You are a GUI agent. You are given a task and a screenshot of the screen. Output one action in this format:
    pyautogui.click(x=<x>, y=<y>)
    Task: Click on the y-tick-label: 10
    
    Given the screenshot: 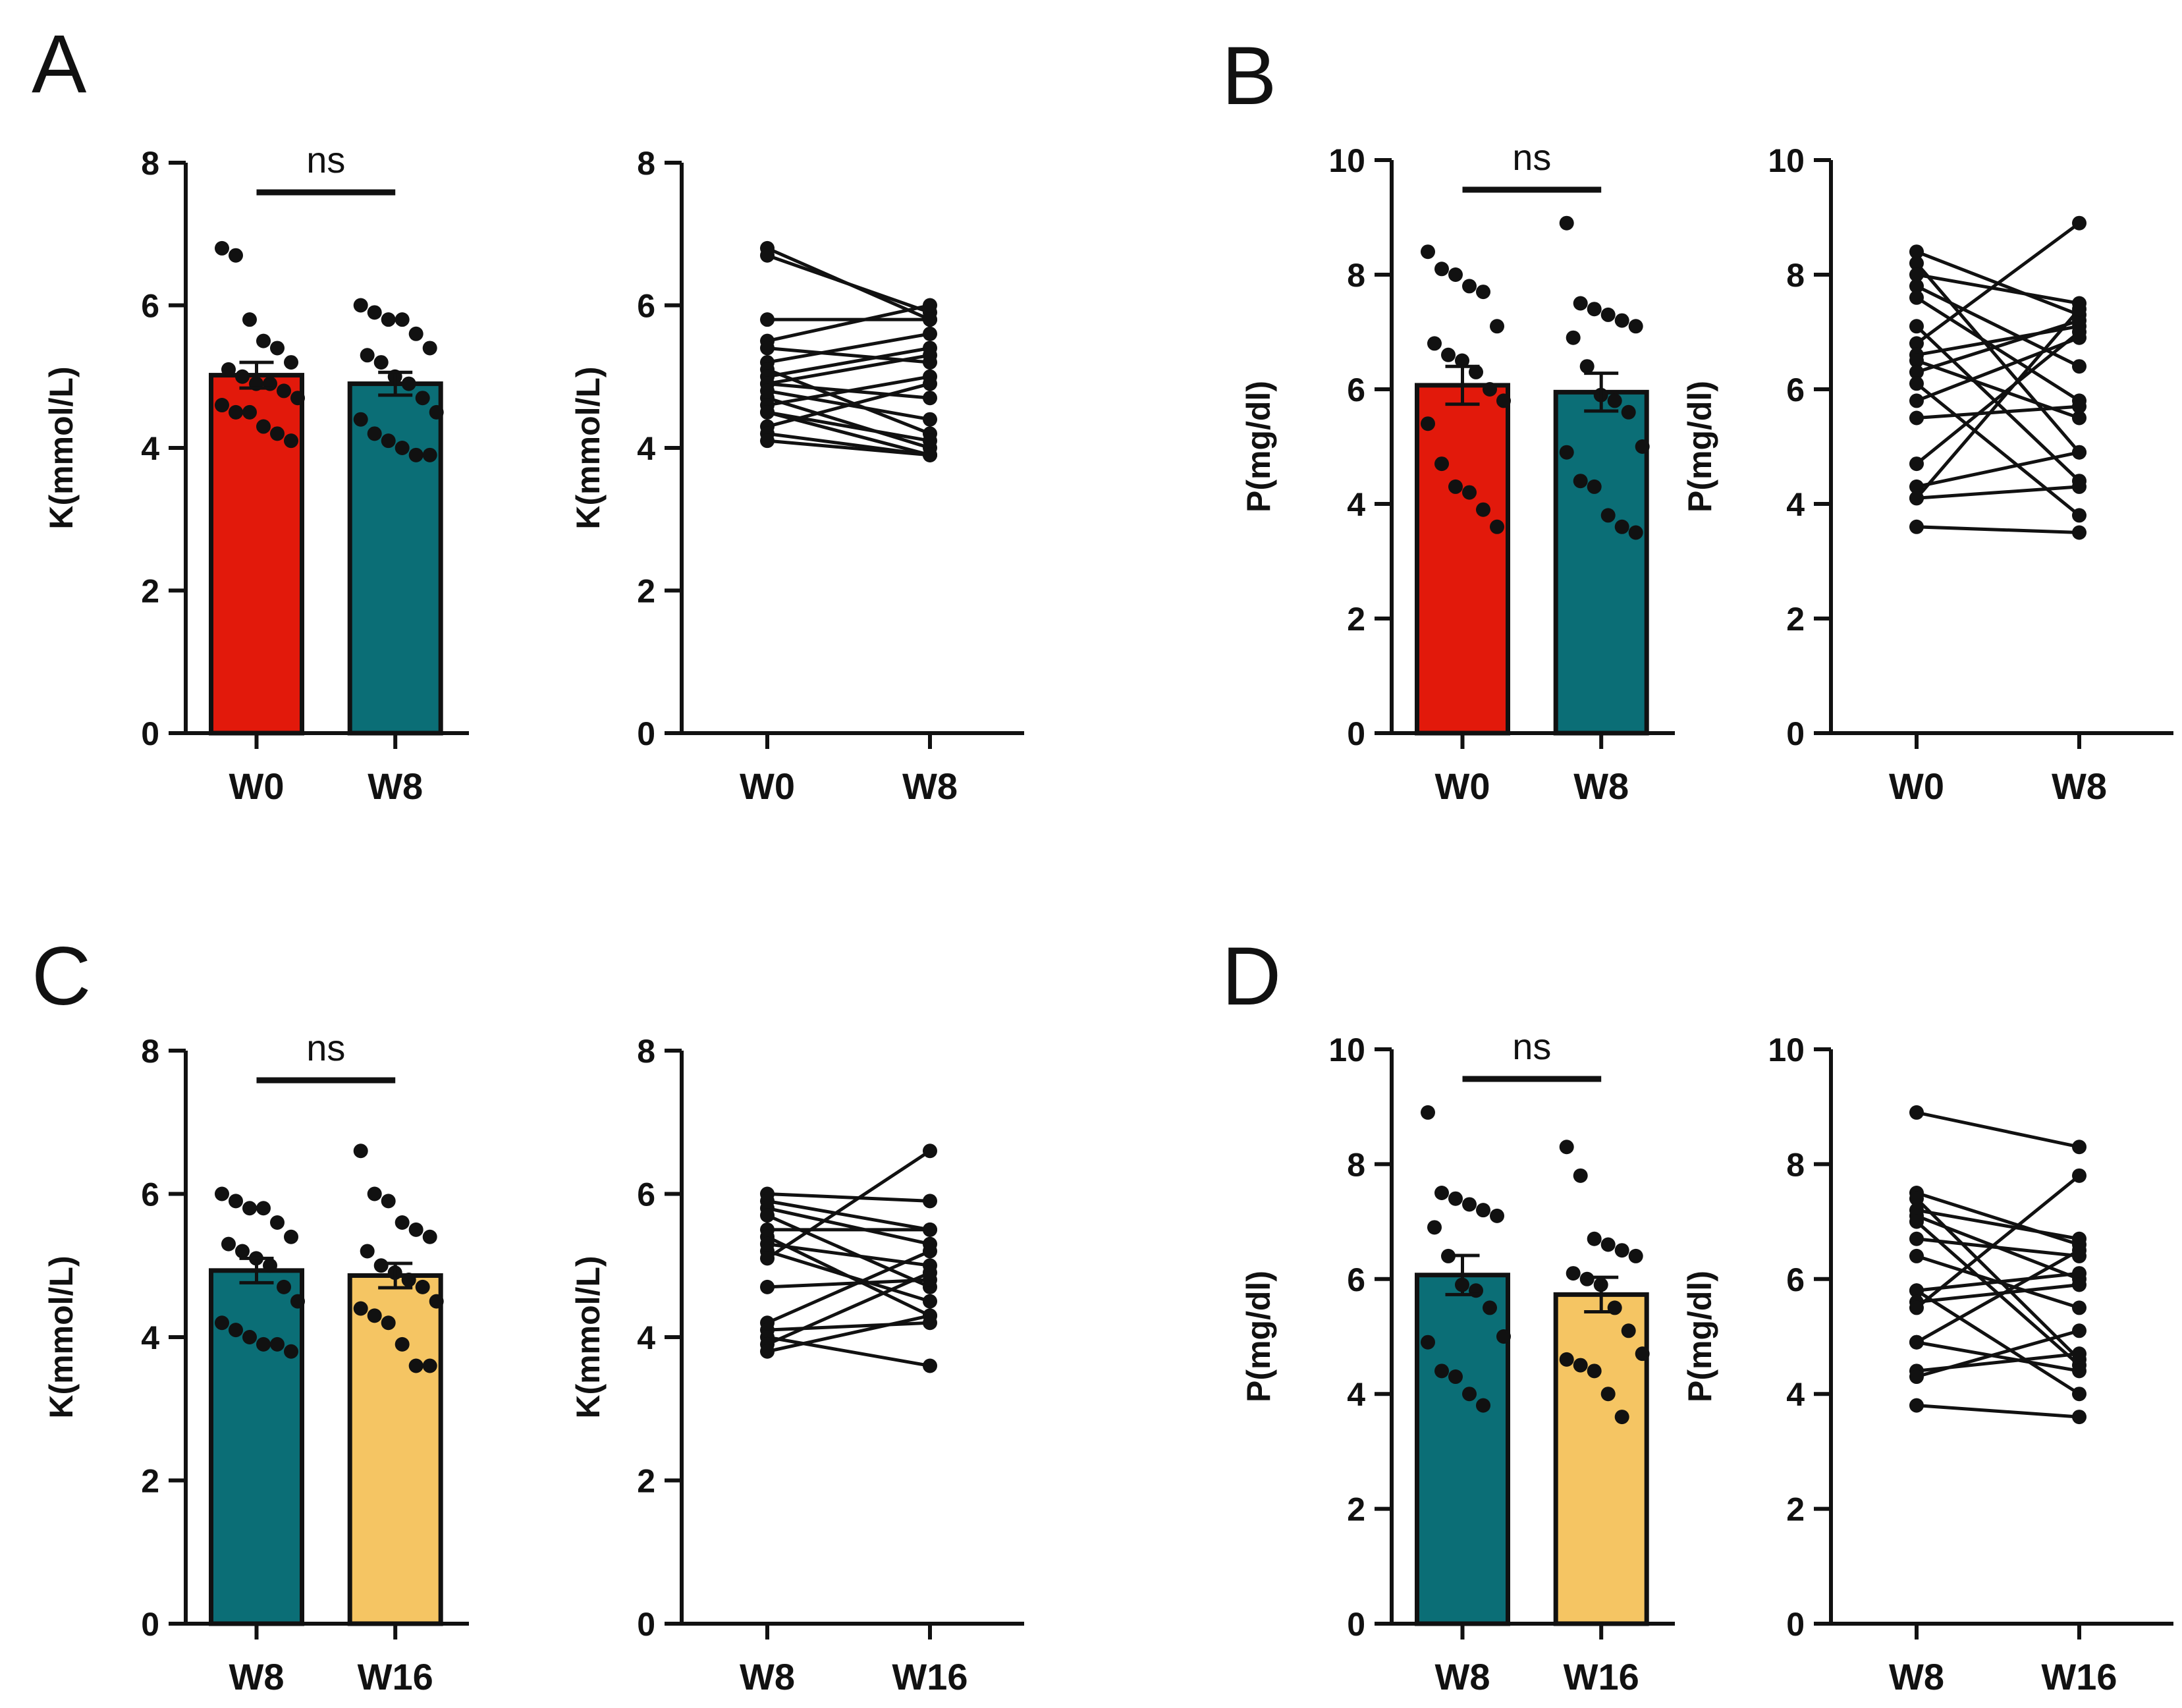 What is the action you would take?
    pyautogui.click(x=1787, y=1050)
    